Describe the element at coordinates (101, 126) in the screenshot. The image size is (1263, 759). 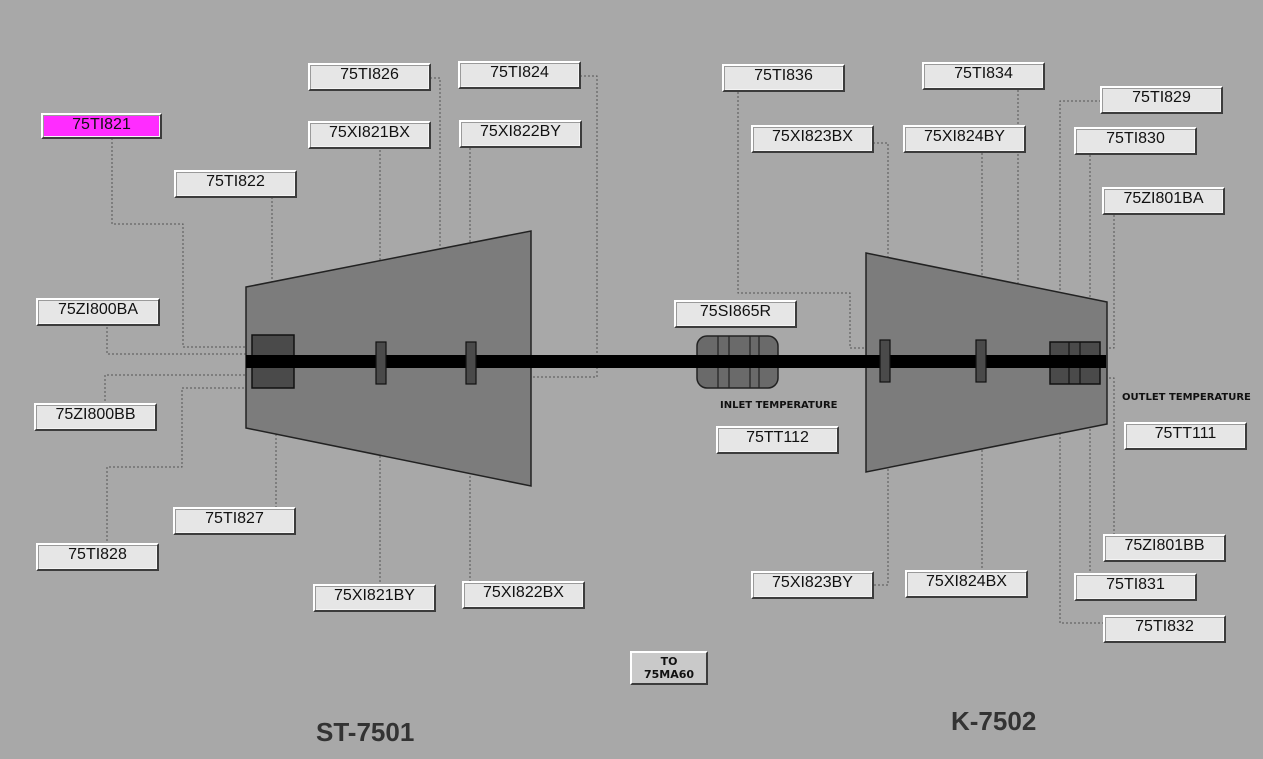
I see `tag-75ti821: 75TI821` at that location.